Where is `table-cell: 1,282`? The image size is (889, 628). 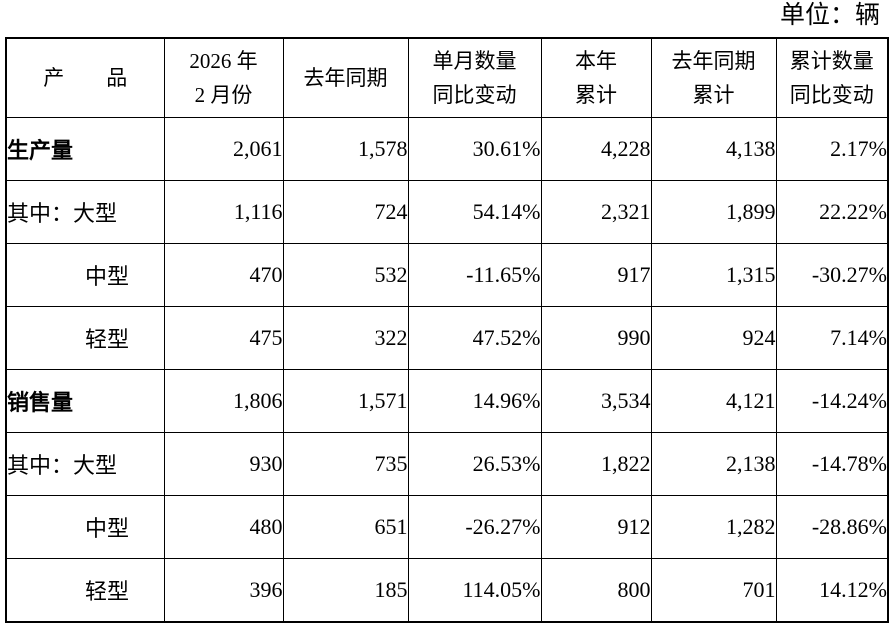 table-cell: 1,282 is located at coordinates (713, 527).